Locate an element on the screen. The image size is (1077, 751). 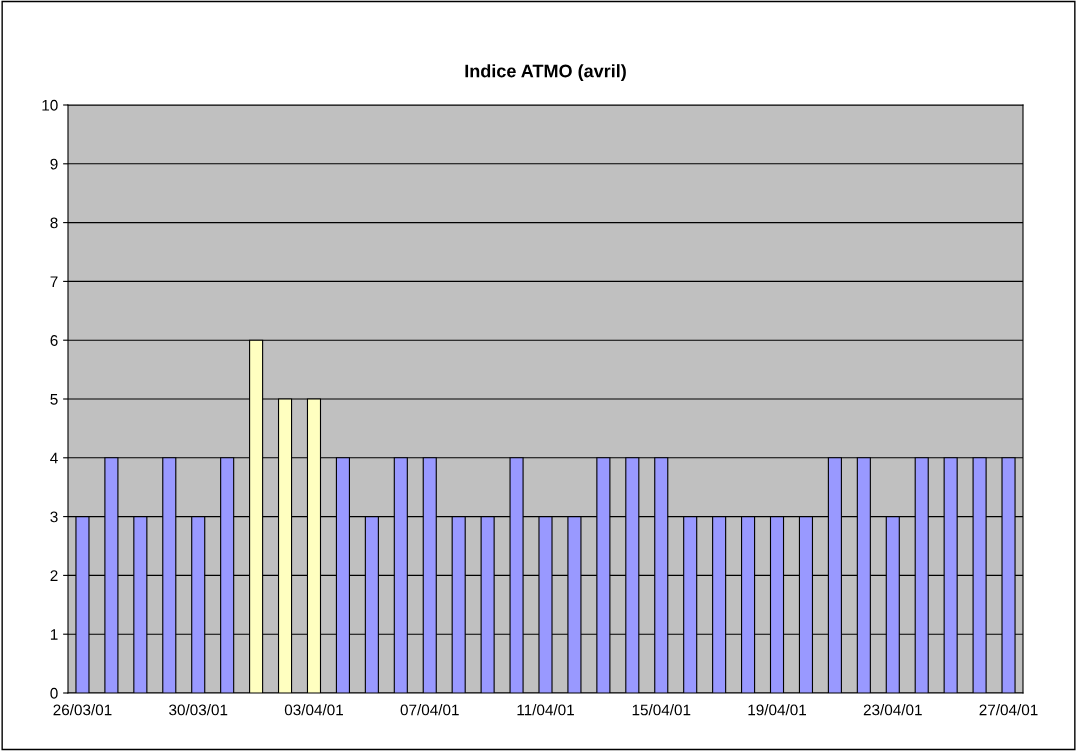
x-tick-label: 19/04/01 is located at coordinates (777, 710).